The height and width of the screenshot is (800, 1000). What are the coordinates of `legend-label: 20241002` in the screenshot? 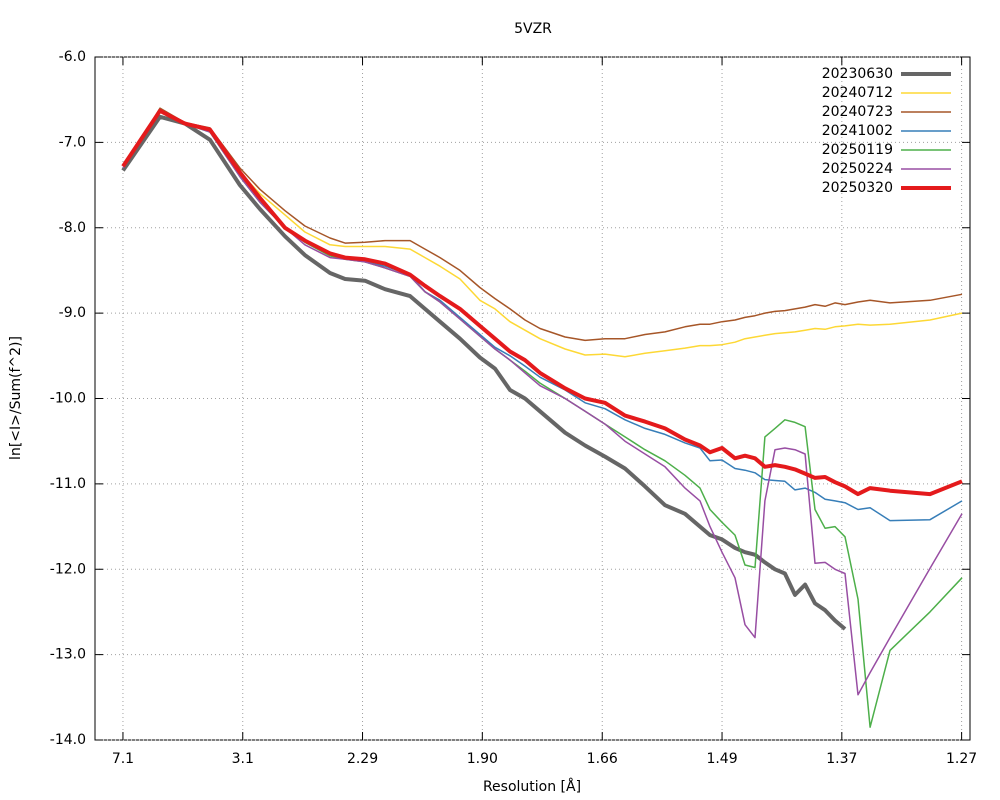 It's located at (857, 131).